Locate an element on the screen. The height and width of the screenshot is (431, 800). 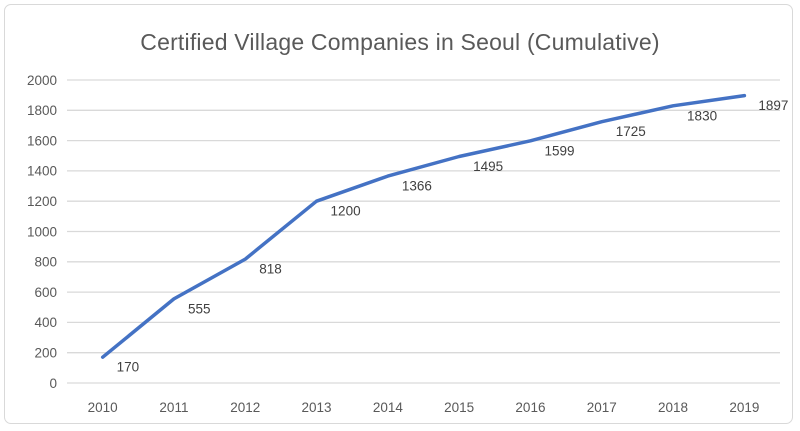
xtick-label-2018: 2018 is located at coordinates (673, 407).